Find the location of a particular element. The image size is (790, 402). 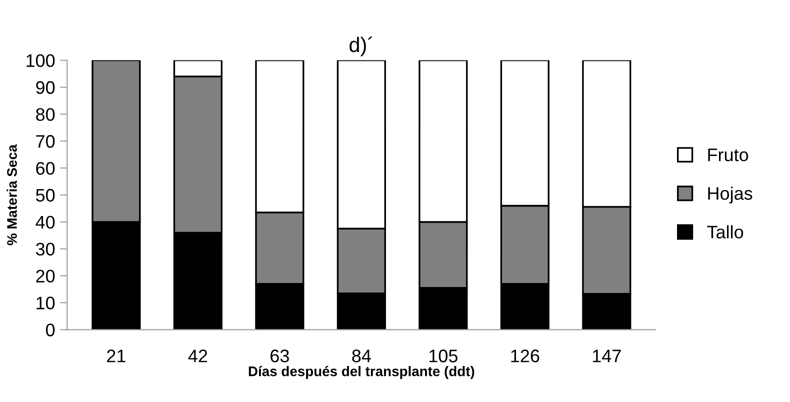

x-tick-label: 147 is located at coordinates (606, 356).